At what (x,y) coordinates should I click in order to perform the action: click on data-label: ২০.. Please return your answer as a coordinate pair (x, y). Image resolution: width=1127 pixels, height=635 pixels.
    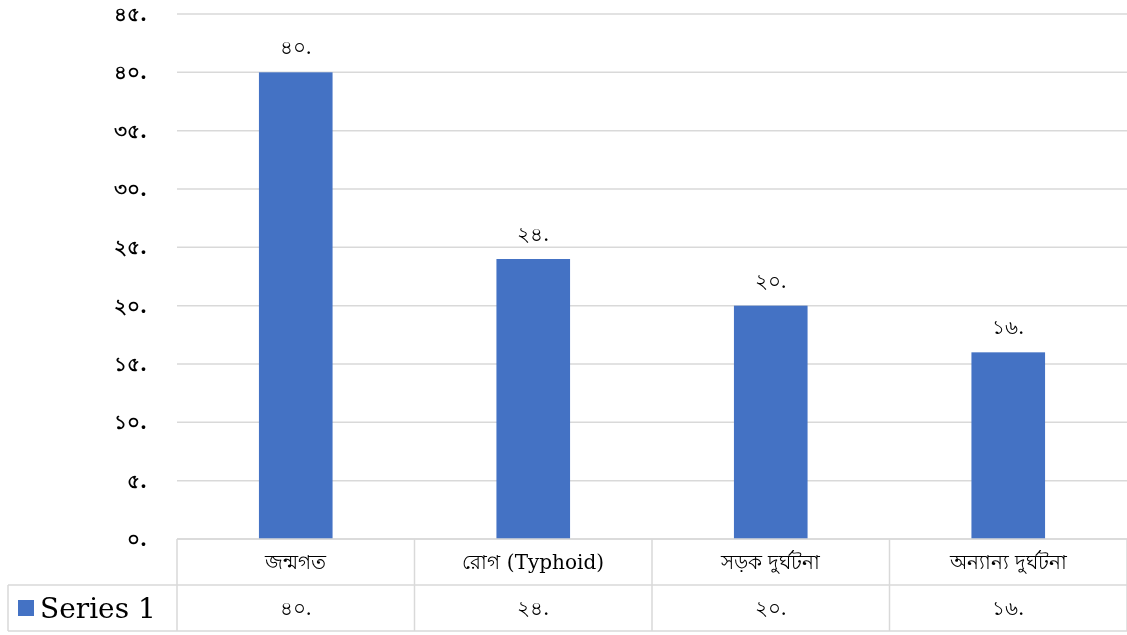
    Looking at the image, I should click on (770, 608).